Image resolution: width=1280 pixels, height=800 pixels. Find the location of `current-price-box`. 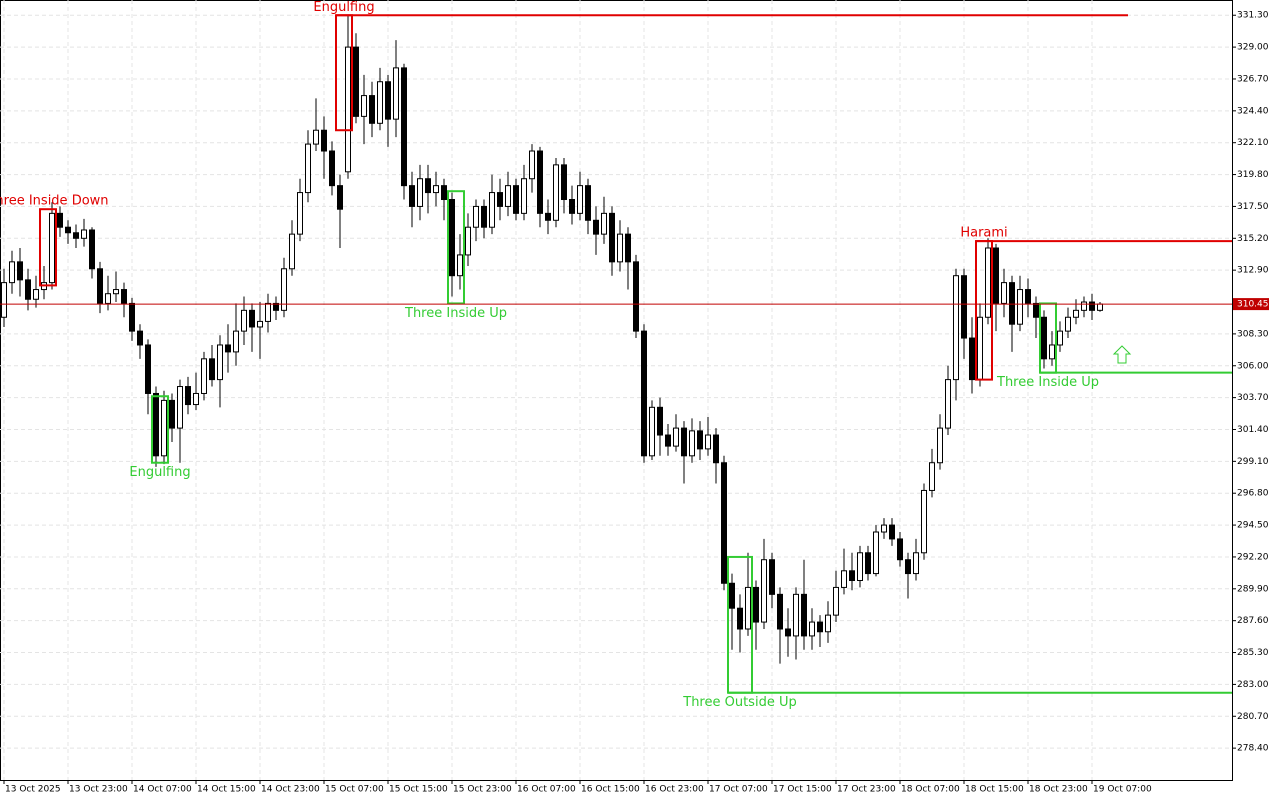

current-price-box is located at coordinates (1251, 304).